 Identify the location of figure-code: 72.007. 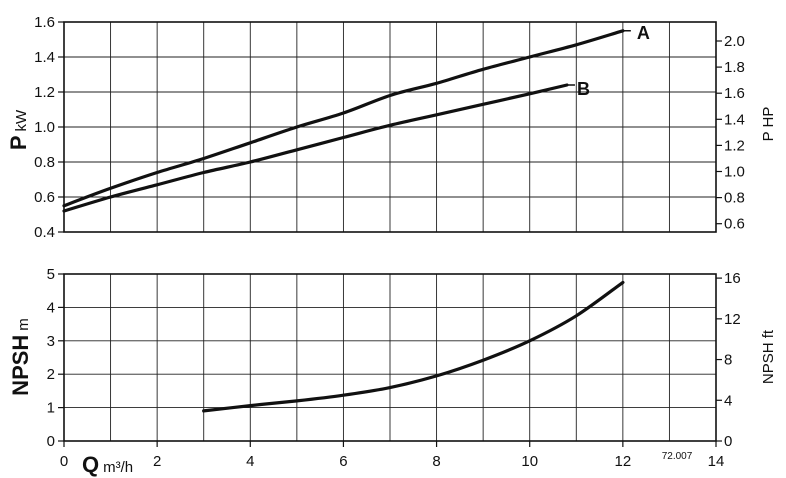
(677, 456).